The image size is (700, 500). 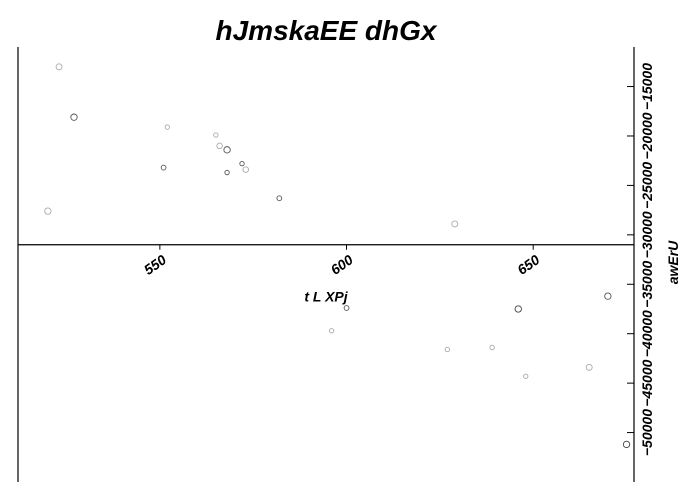 What do you see at coordinates (647, 185) in the screenshot?
I see `y-tick-label: −25000` at bounding box center [647, 185].